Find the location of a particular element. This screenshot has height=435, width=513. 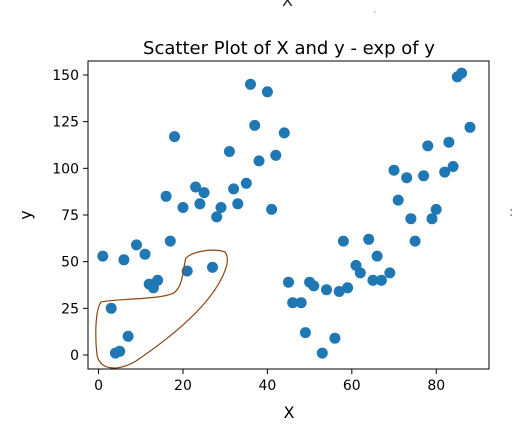

y-axis-label: y is located at coordinates (25, 214).